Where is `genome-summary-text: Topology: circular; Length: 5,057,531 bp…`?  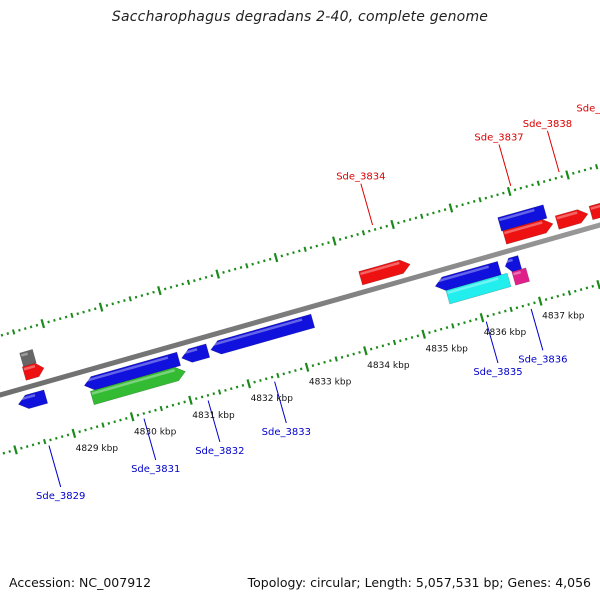 genome-summary-text: Topology: circular; Length: 5,057,531 bp… is located at coordinates (419, 582).